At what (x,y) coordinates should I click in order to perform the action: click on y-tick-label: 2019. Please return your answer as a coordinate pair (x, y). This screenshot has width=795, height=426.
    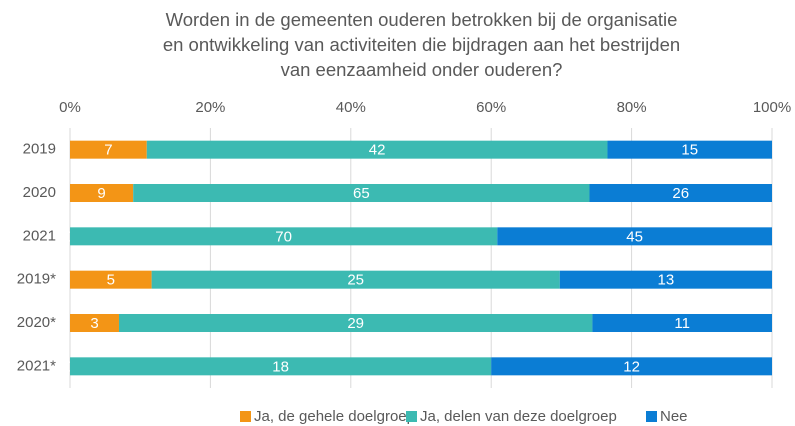
    Looking at the image, I should click on (39, 149).